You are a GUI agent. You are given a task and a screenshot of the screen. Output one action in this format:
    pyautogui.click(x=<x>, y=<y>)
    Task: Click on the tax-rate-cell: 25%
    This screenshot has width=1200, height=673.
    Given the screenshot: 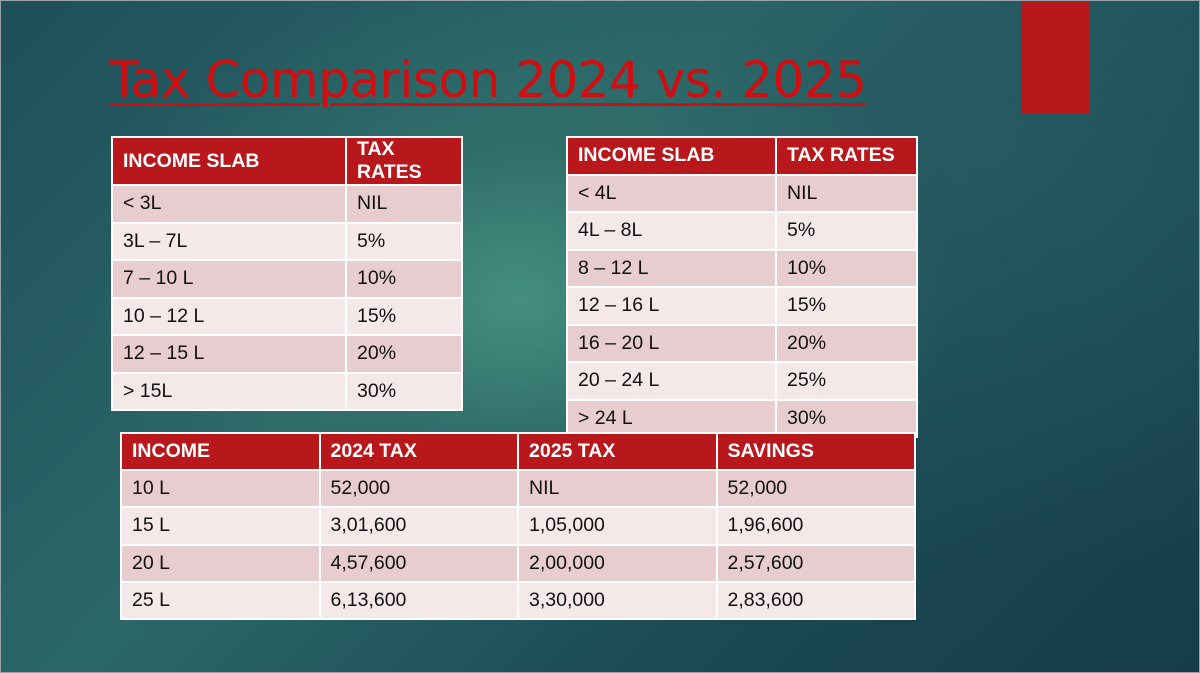 What is the action you would take?
    pyautogui.click(x=846, y=381)
    